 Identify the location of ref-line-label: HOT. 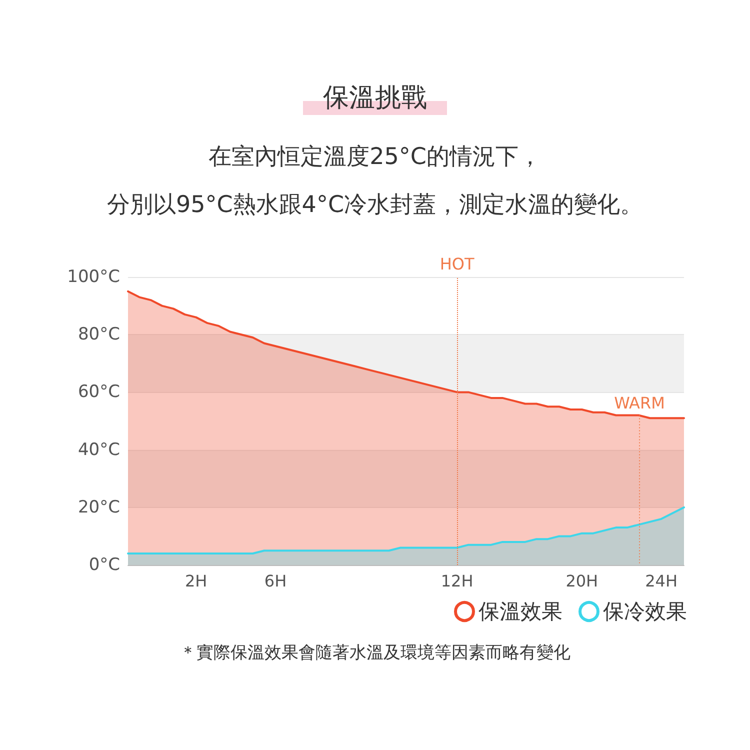
(457, 264).